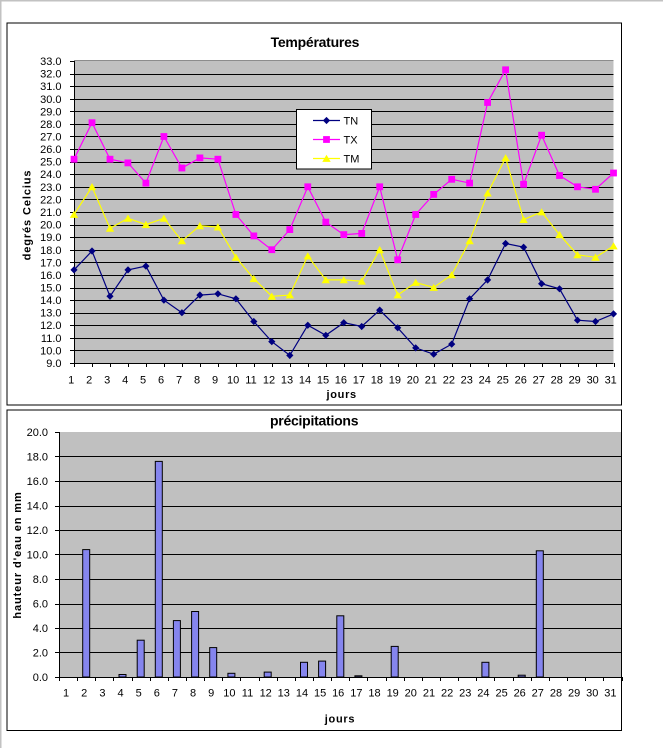 The width and height of the screenshot is (663, 750). What do you see at coordinates (102, 694) in the screenshot?
I see `svg-text: 3` at bounding box center [102, 694].